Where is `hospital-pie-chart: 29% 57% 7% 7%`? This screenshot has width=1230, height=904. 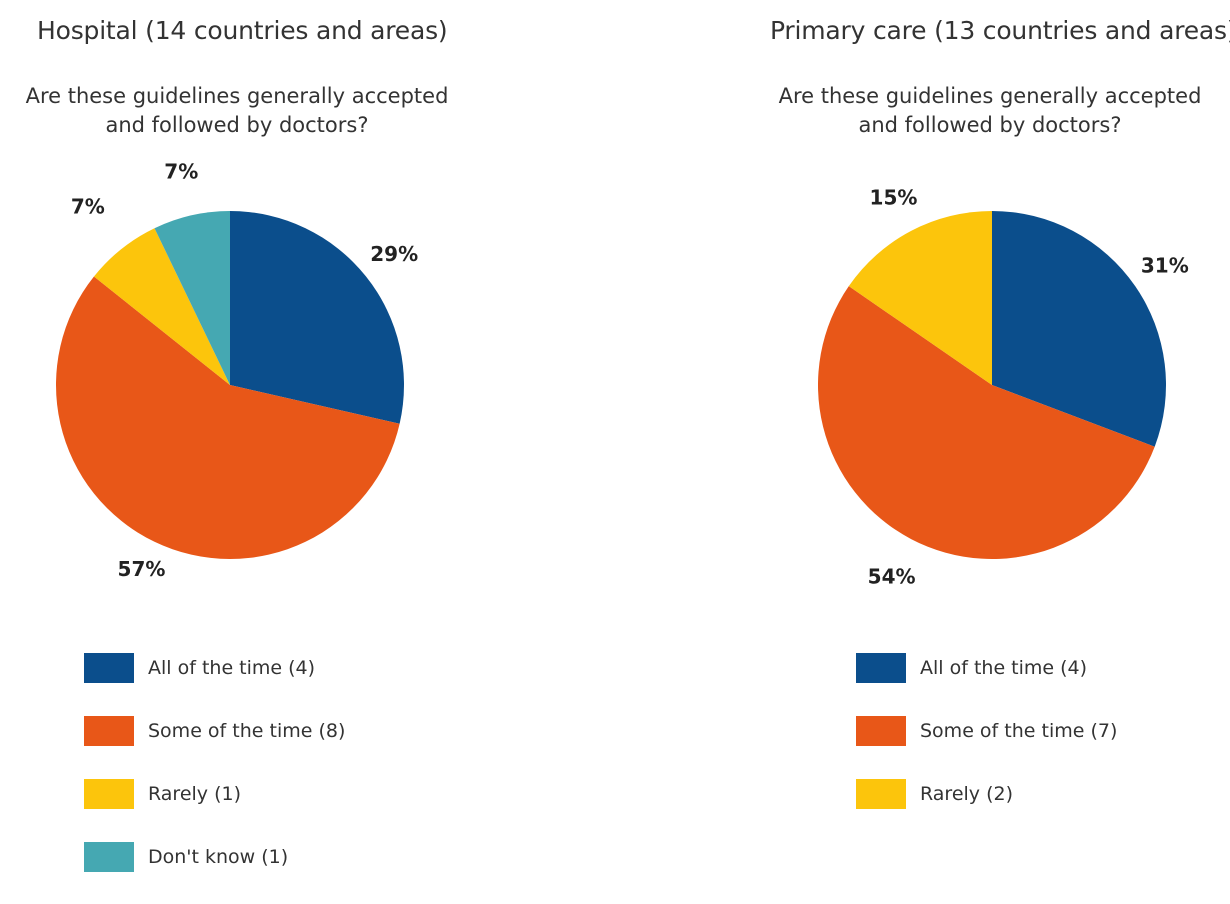 hospital-pie-chart: 29% 57% 7% 7% is located at coordinates (236, 370).